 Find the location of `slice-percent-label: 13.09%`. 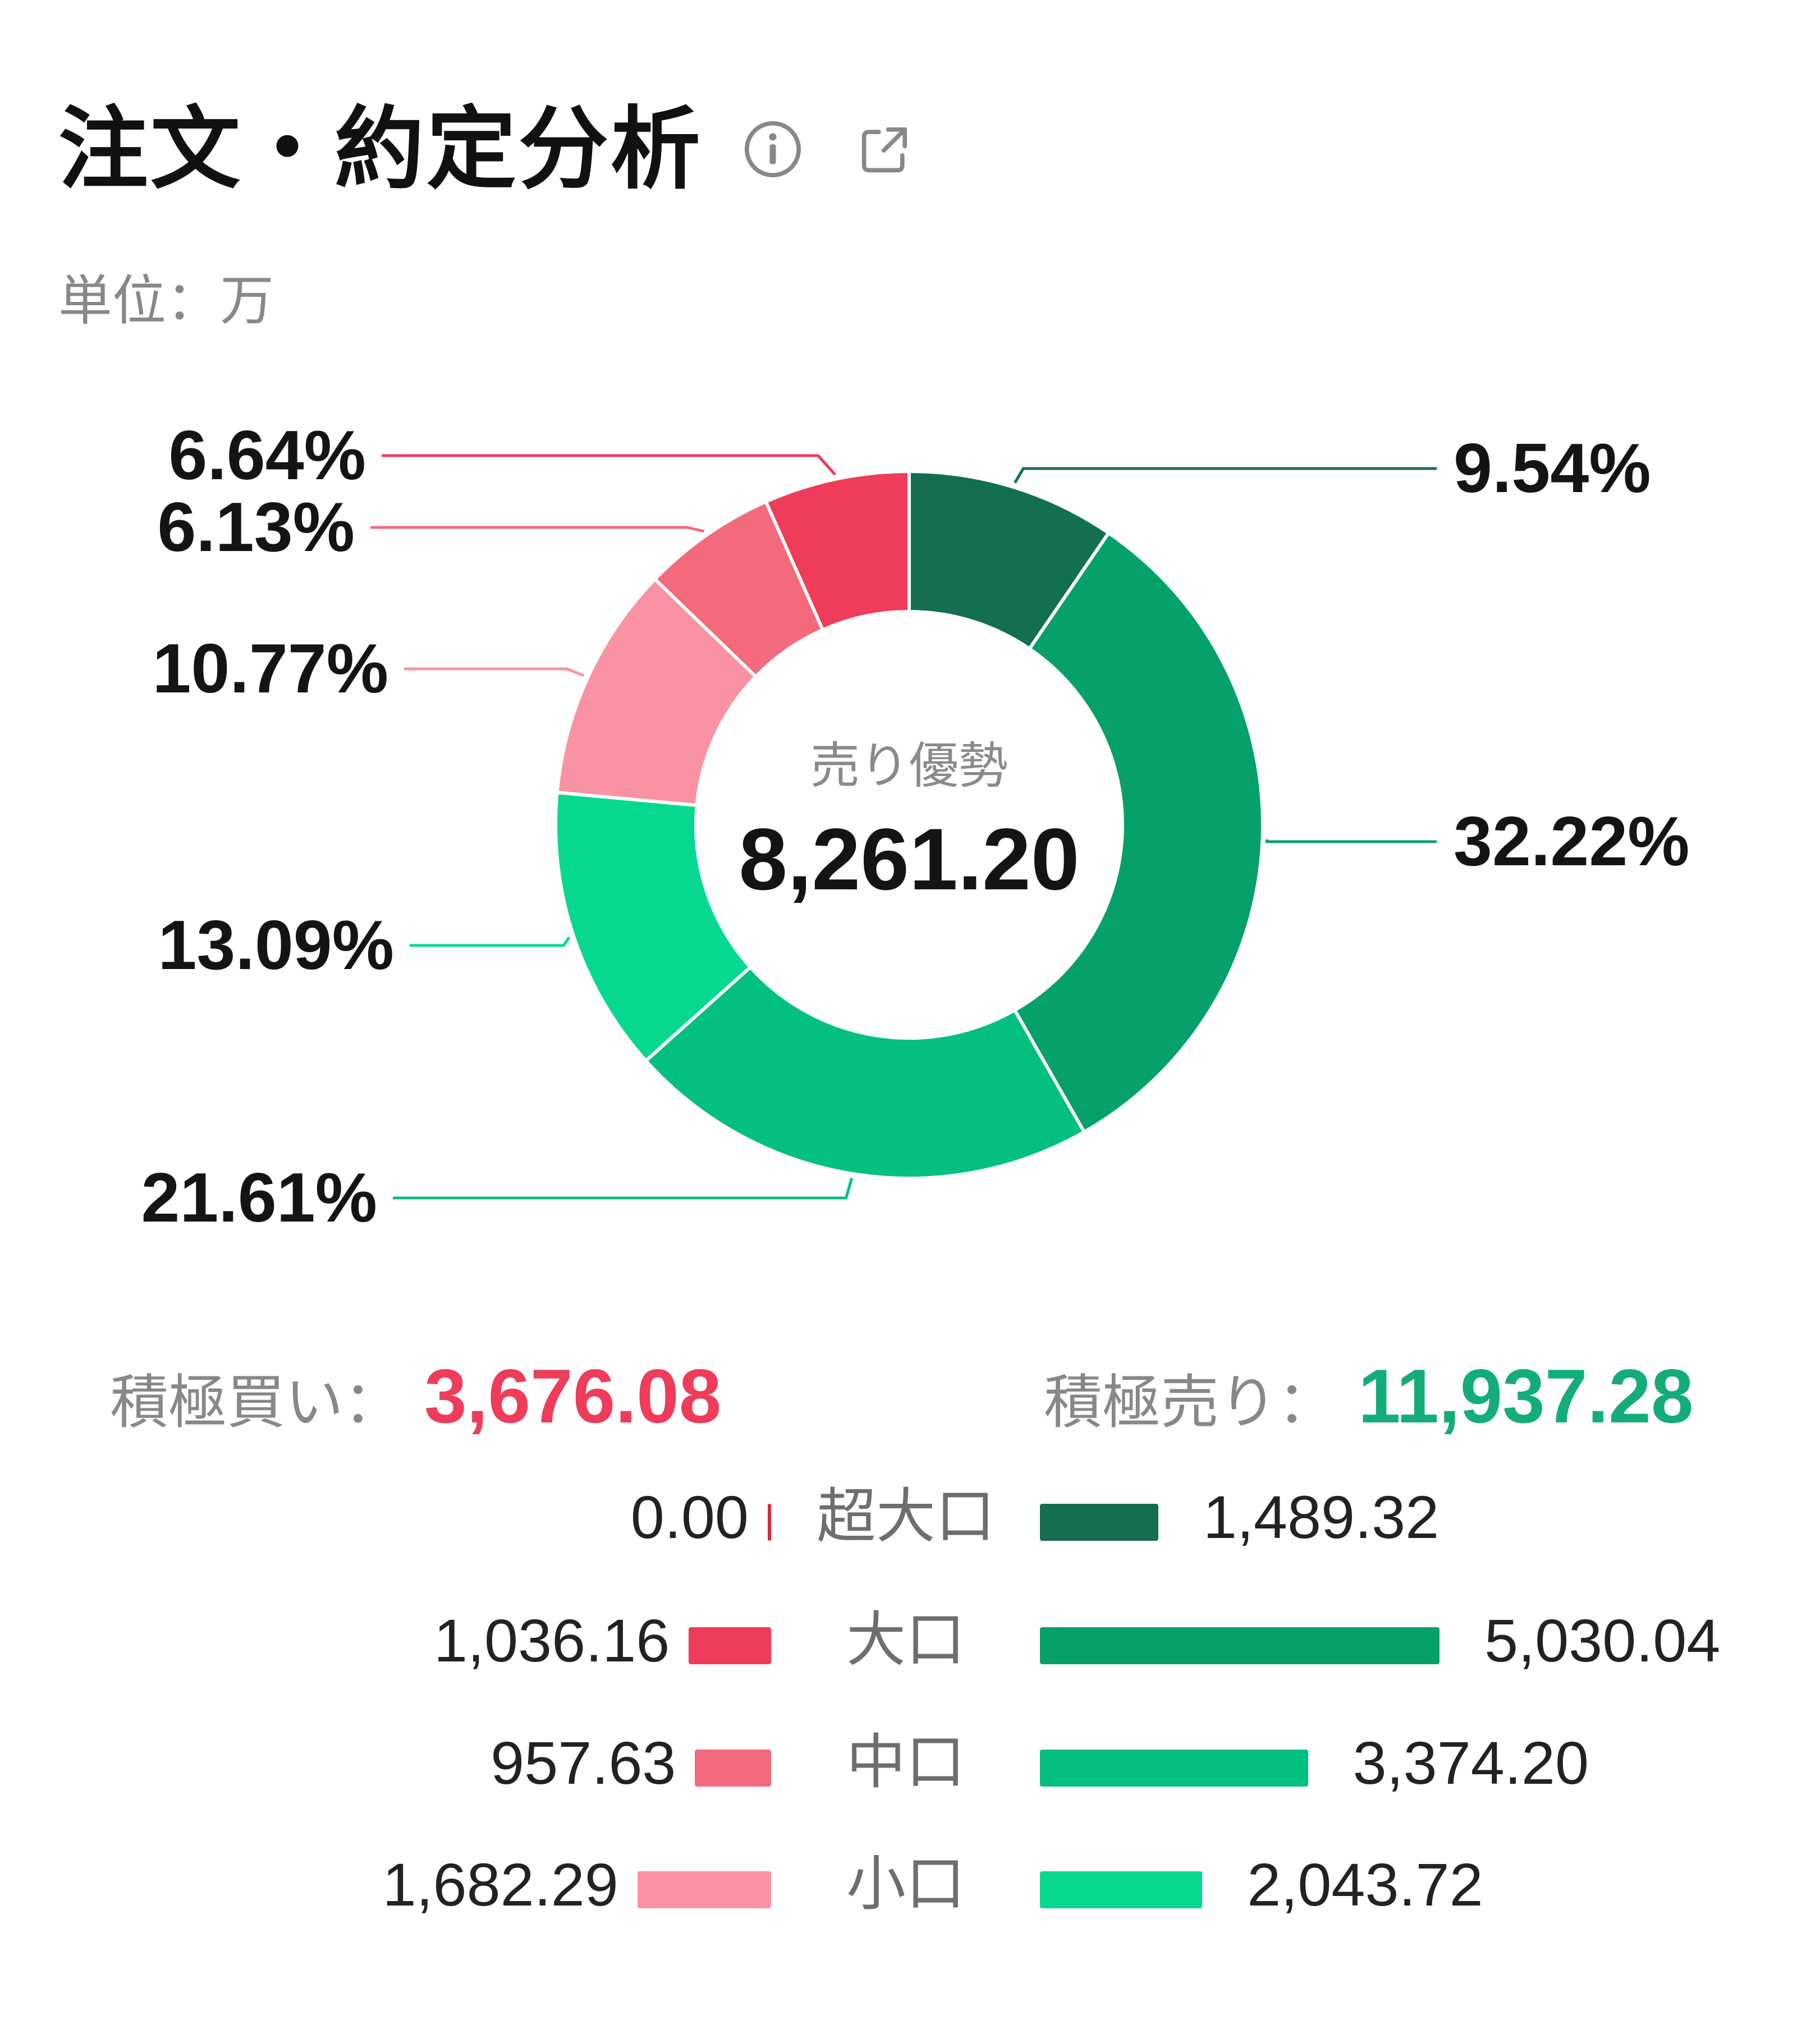

slice-percent-label: 13.09% is located at coordinates (276, 945).